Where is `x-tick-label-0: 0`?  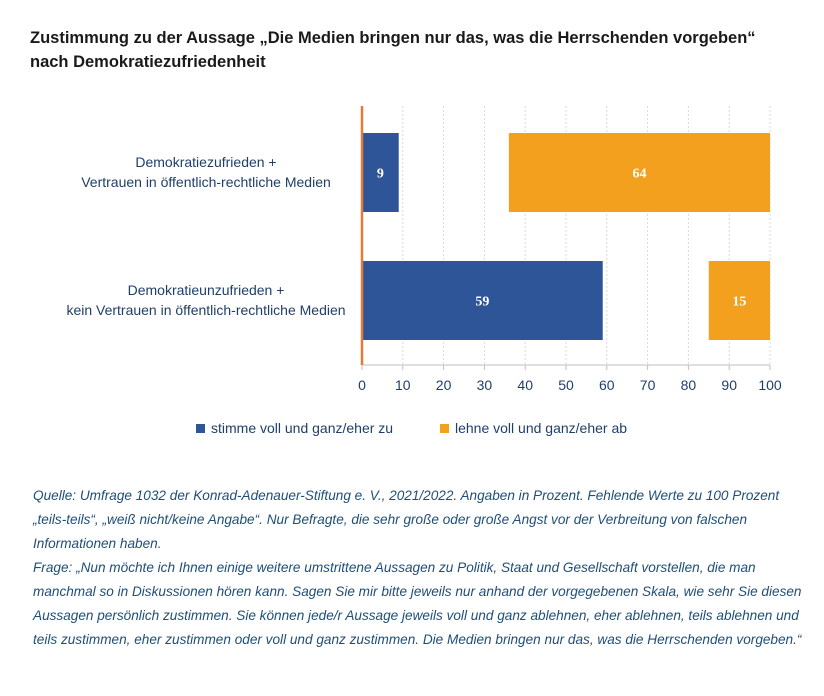
x-tick-label-0: 0 is located at coordinates (362, 385).